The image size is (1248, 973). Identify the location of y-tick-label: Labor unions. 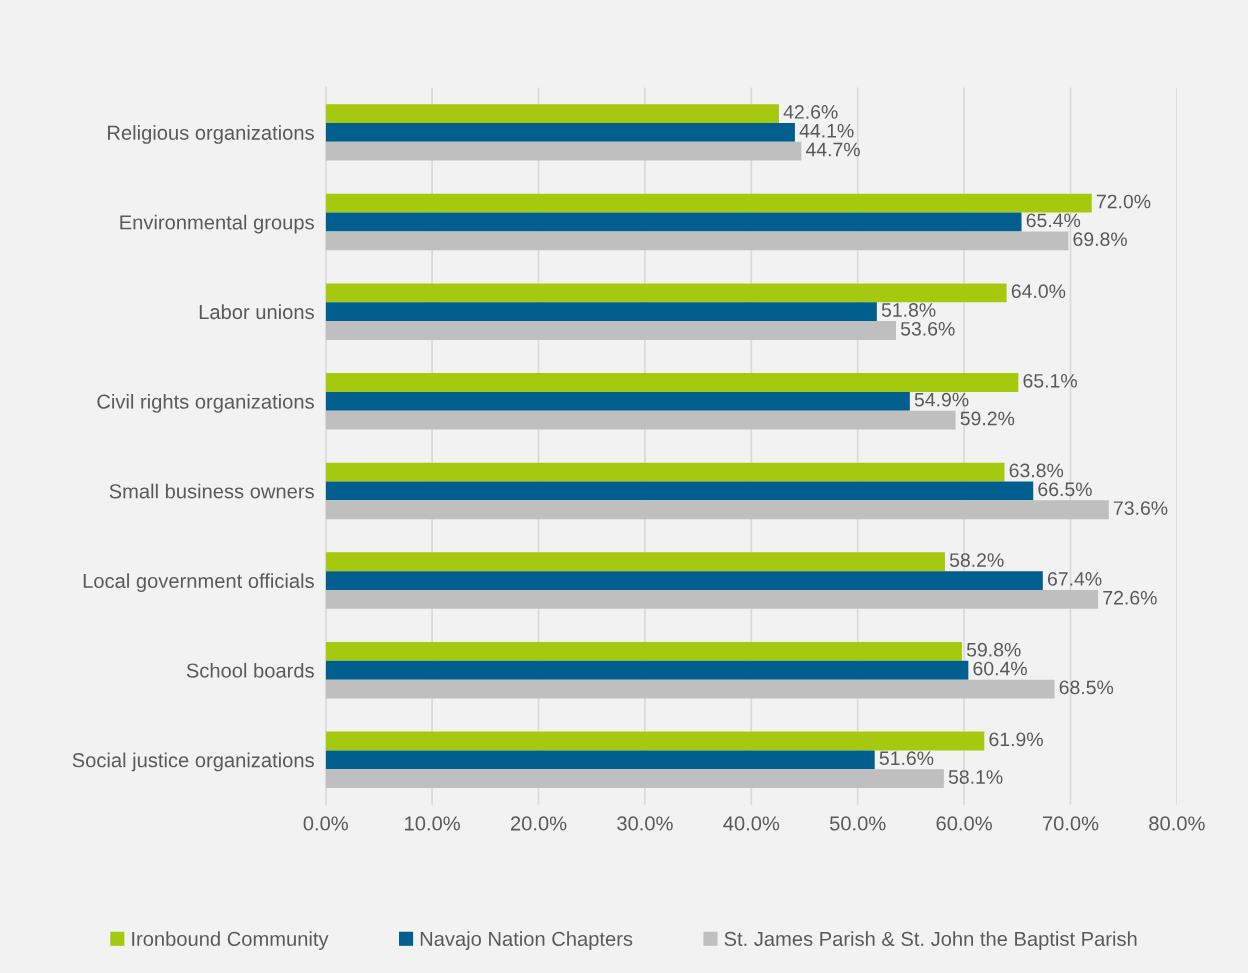
(256, 312).